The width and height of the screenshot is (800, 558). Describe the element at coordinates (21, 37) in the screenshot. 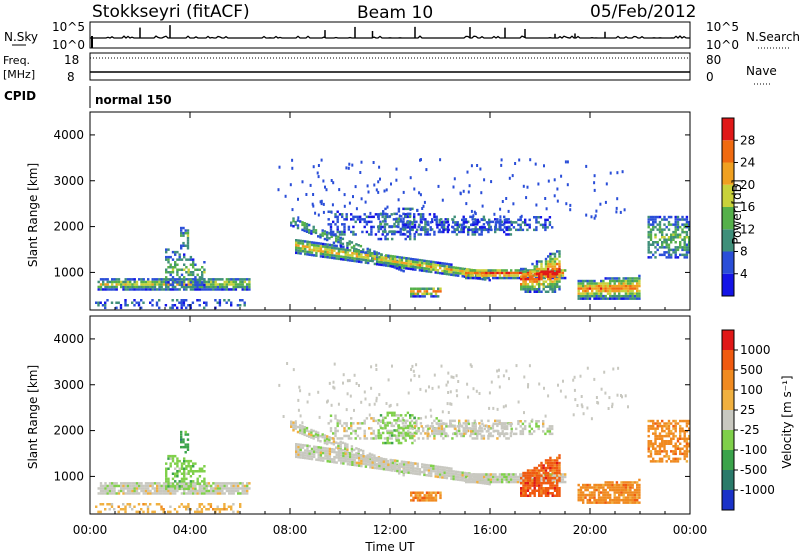

I see `nsky-label: N.Sky` at that location.